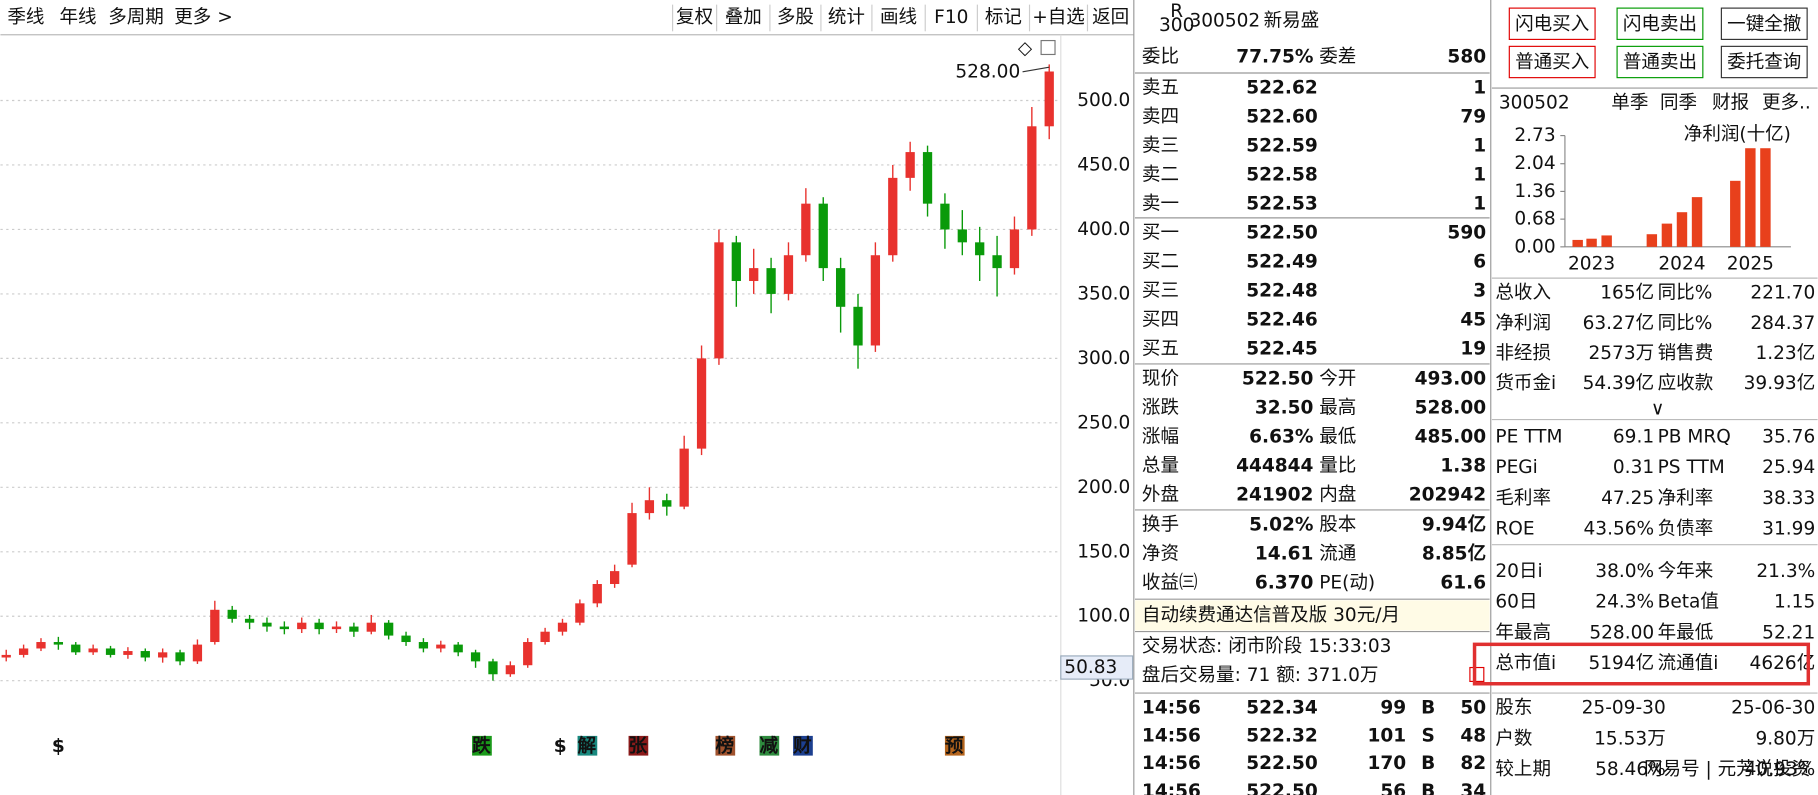 This screenshot has width=1818, height=795. Describe the element at coordinates (694, 17) in the screenshot. I see `toolbar-button: 复权` at that location.